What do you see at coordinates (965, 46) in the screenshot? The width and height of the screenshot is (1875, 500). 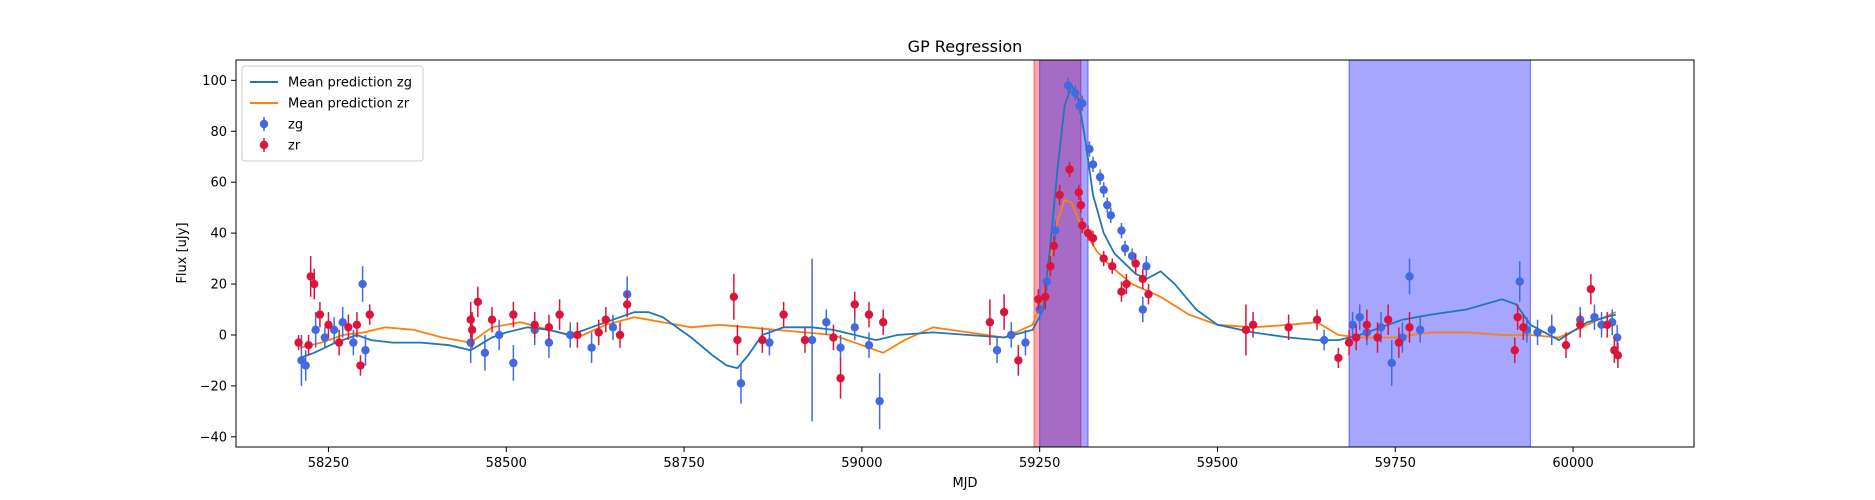 I see `chart-title: GP Regression` at bounding box center [965, 46].